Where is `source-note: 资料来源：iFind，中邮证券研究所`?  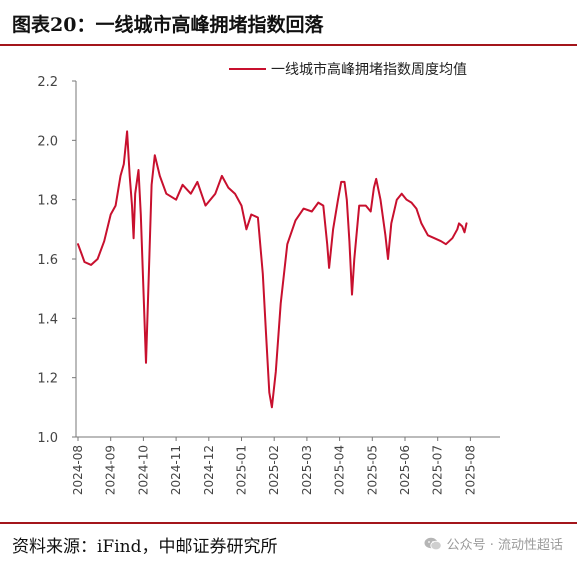 source-note: 资料来源：iFind，中邮证券研究所 is located at coordinates (145, 547).